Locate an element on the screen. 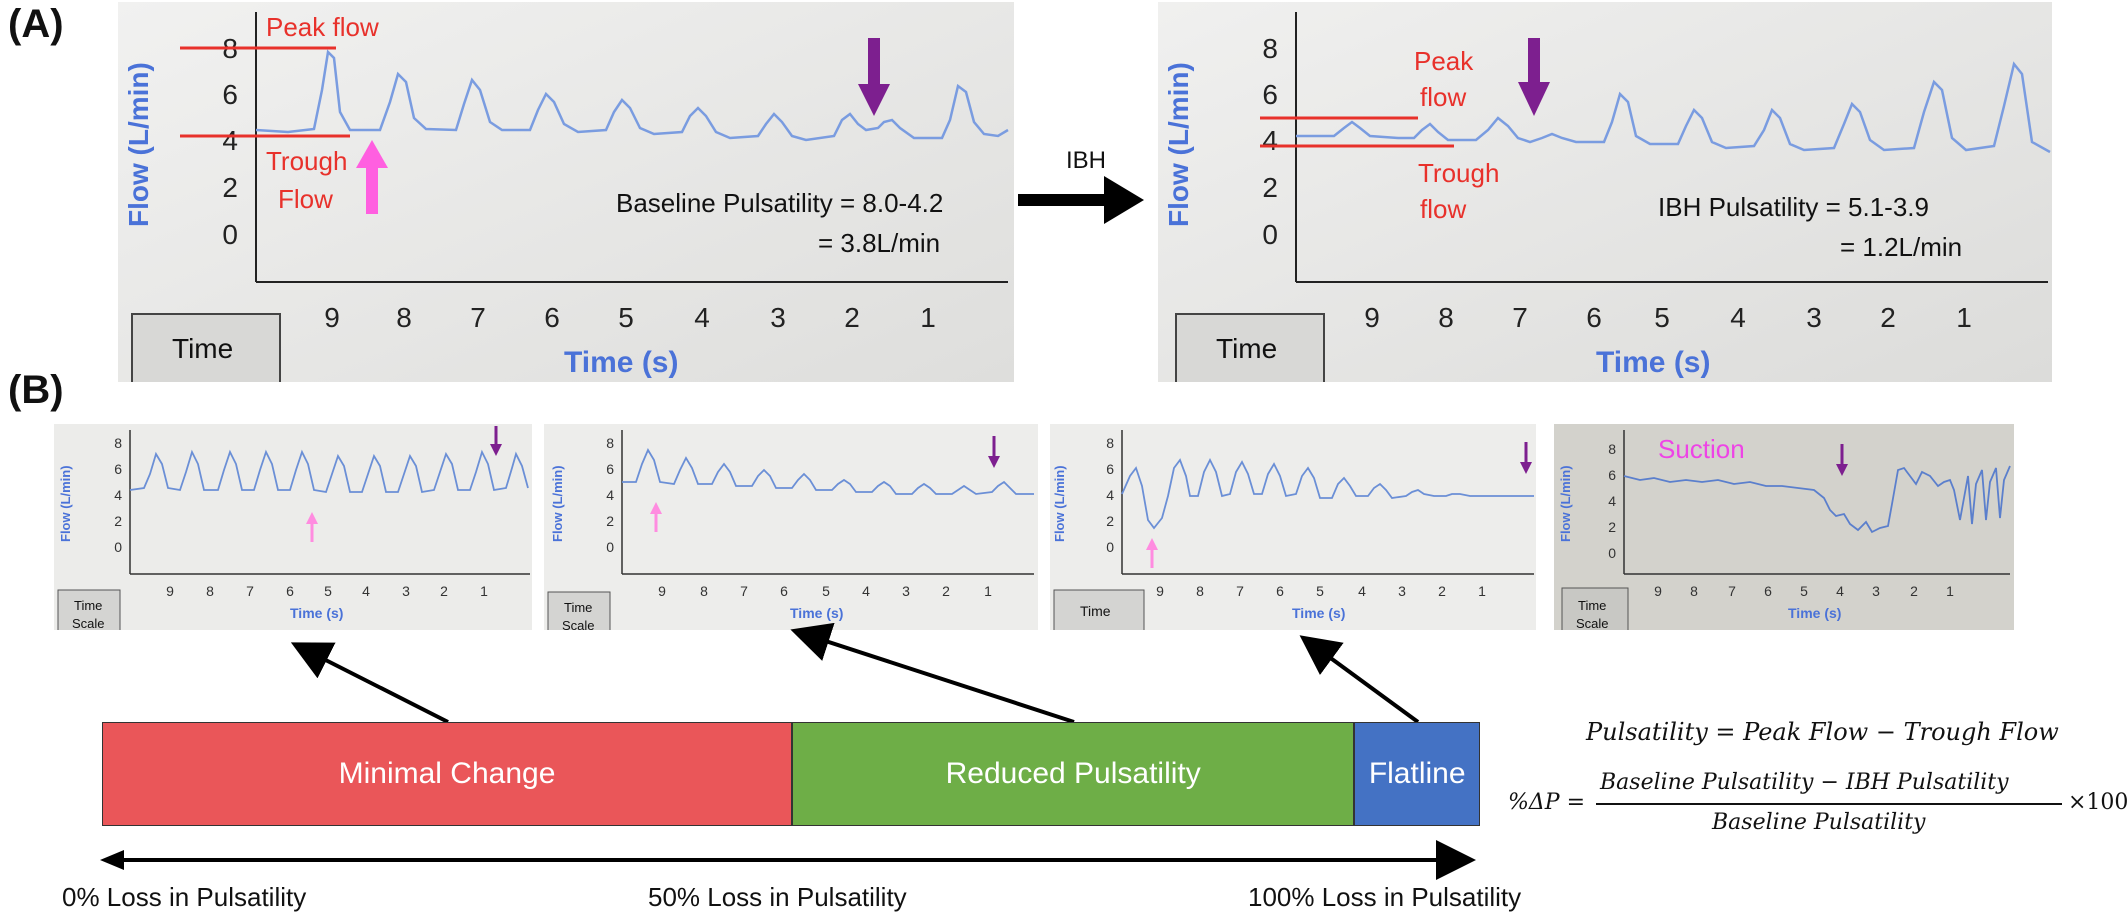 The width and height of the screenshot is (2128, 913). x-tick-label: 9 is located at coordinates (1372, 317).